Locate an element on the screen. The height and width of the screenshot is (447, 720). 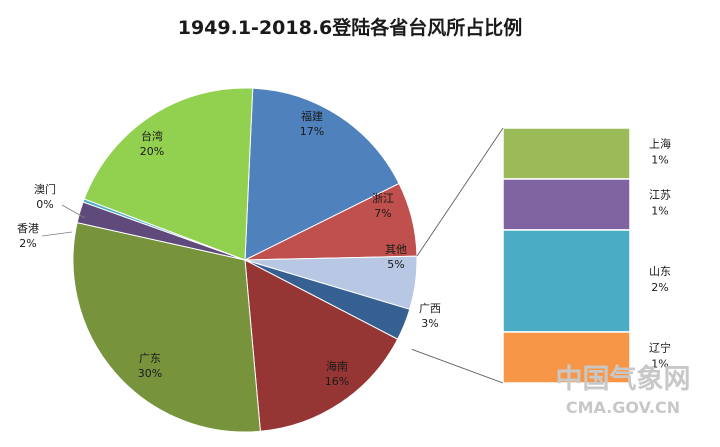
watermark-url: CMA.GOV.CN is located at coordinates (623, 407).